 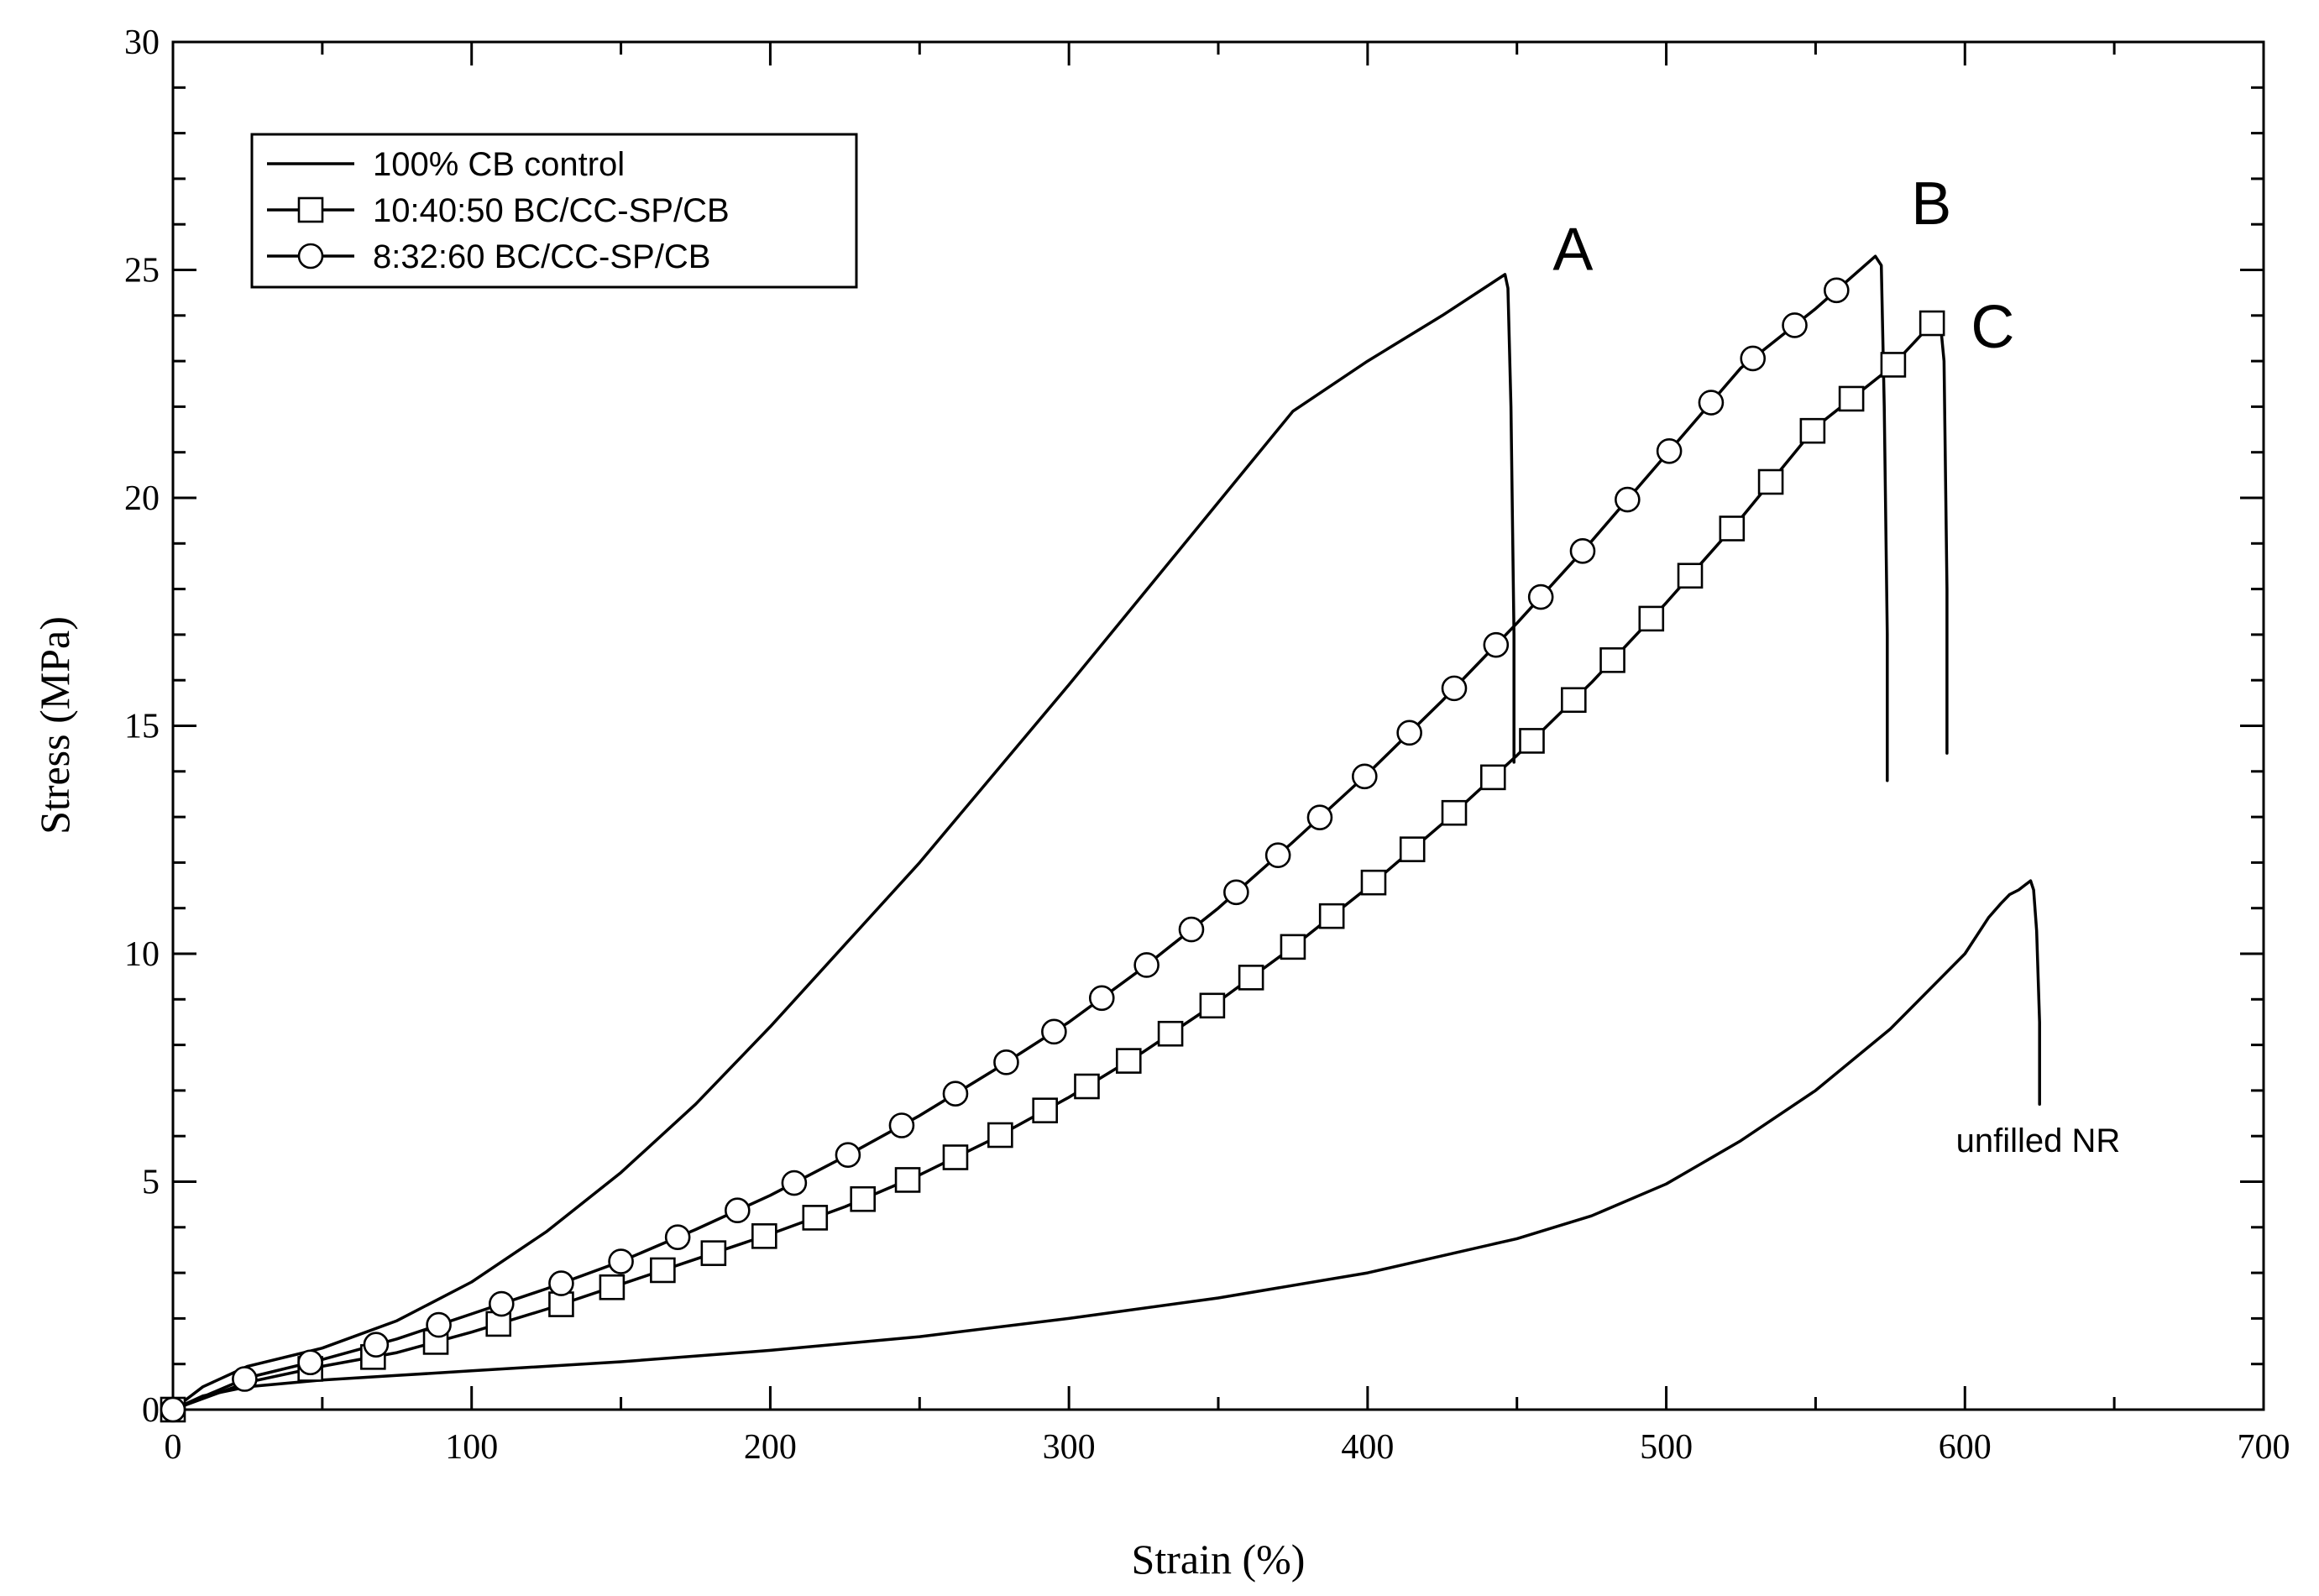 What do you see at coordinates (499, 164) in the screenshot?
I see `legend-label-control: 100% CB control` at bounding box center [499, 164].